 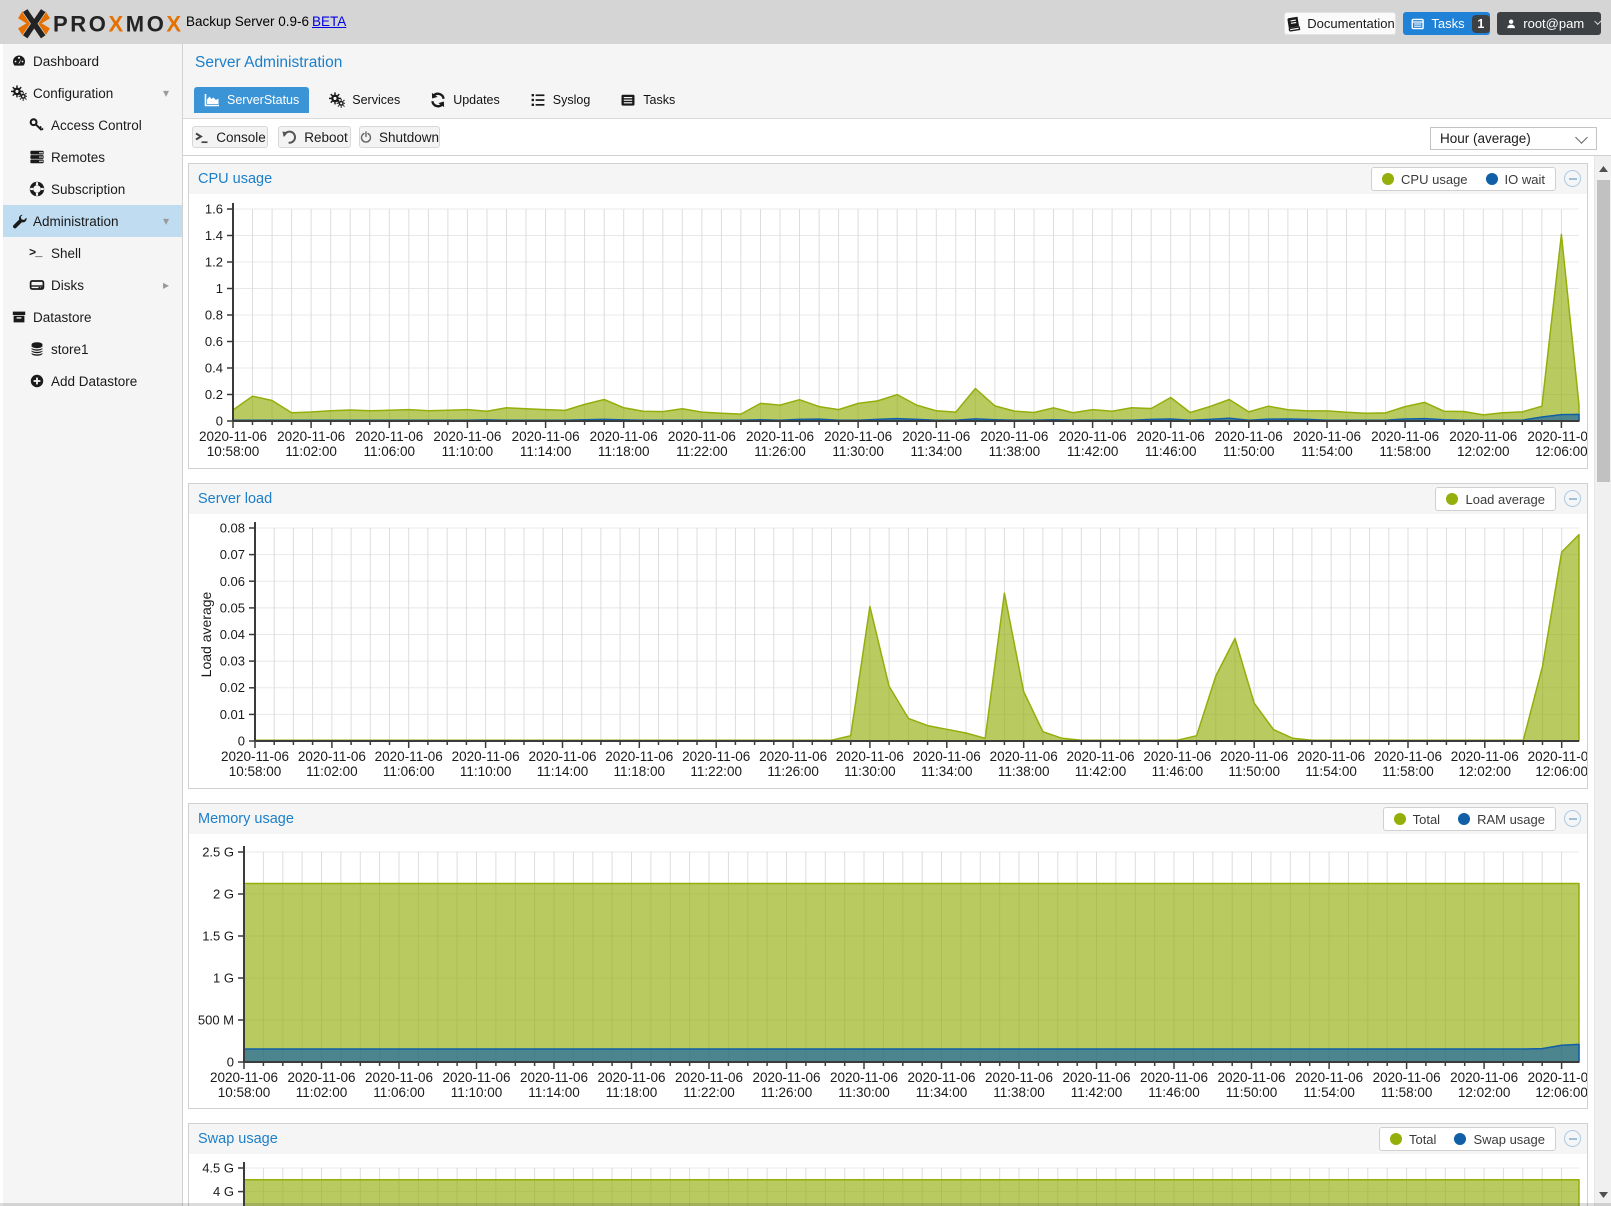 What do you see at coordinates (218, 852) in the screenshot?
I see `svg-text: 2.5 G` at bounding box center [218, 852].